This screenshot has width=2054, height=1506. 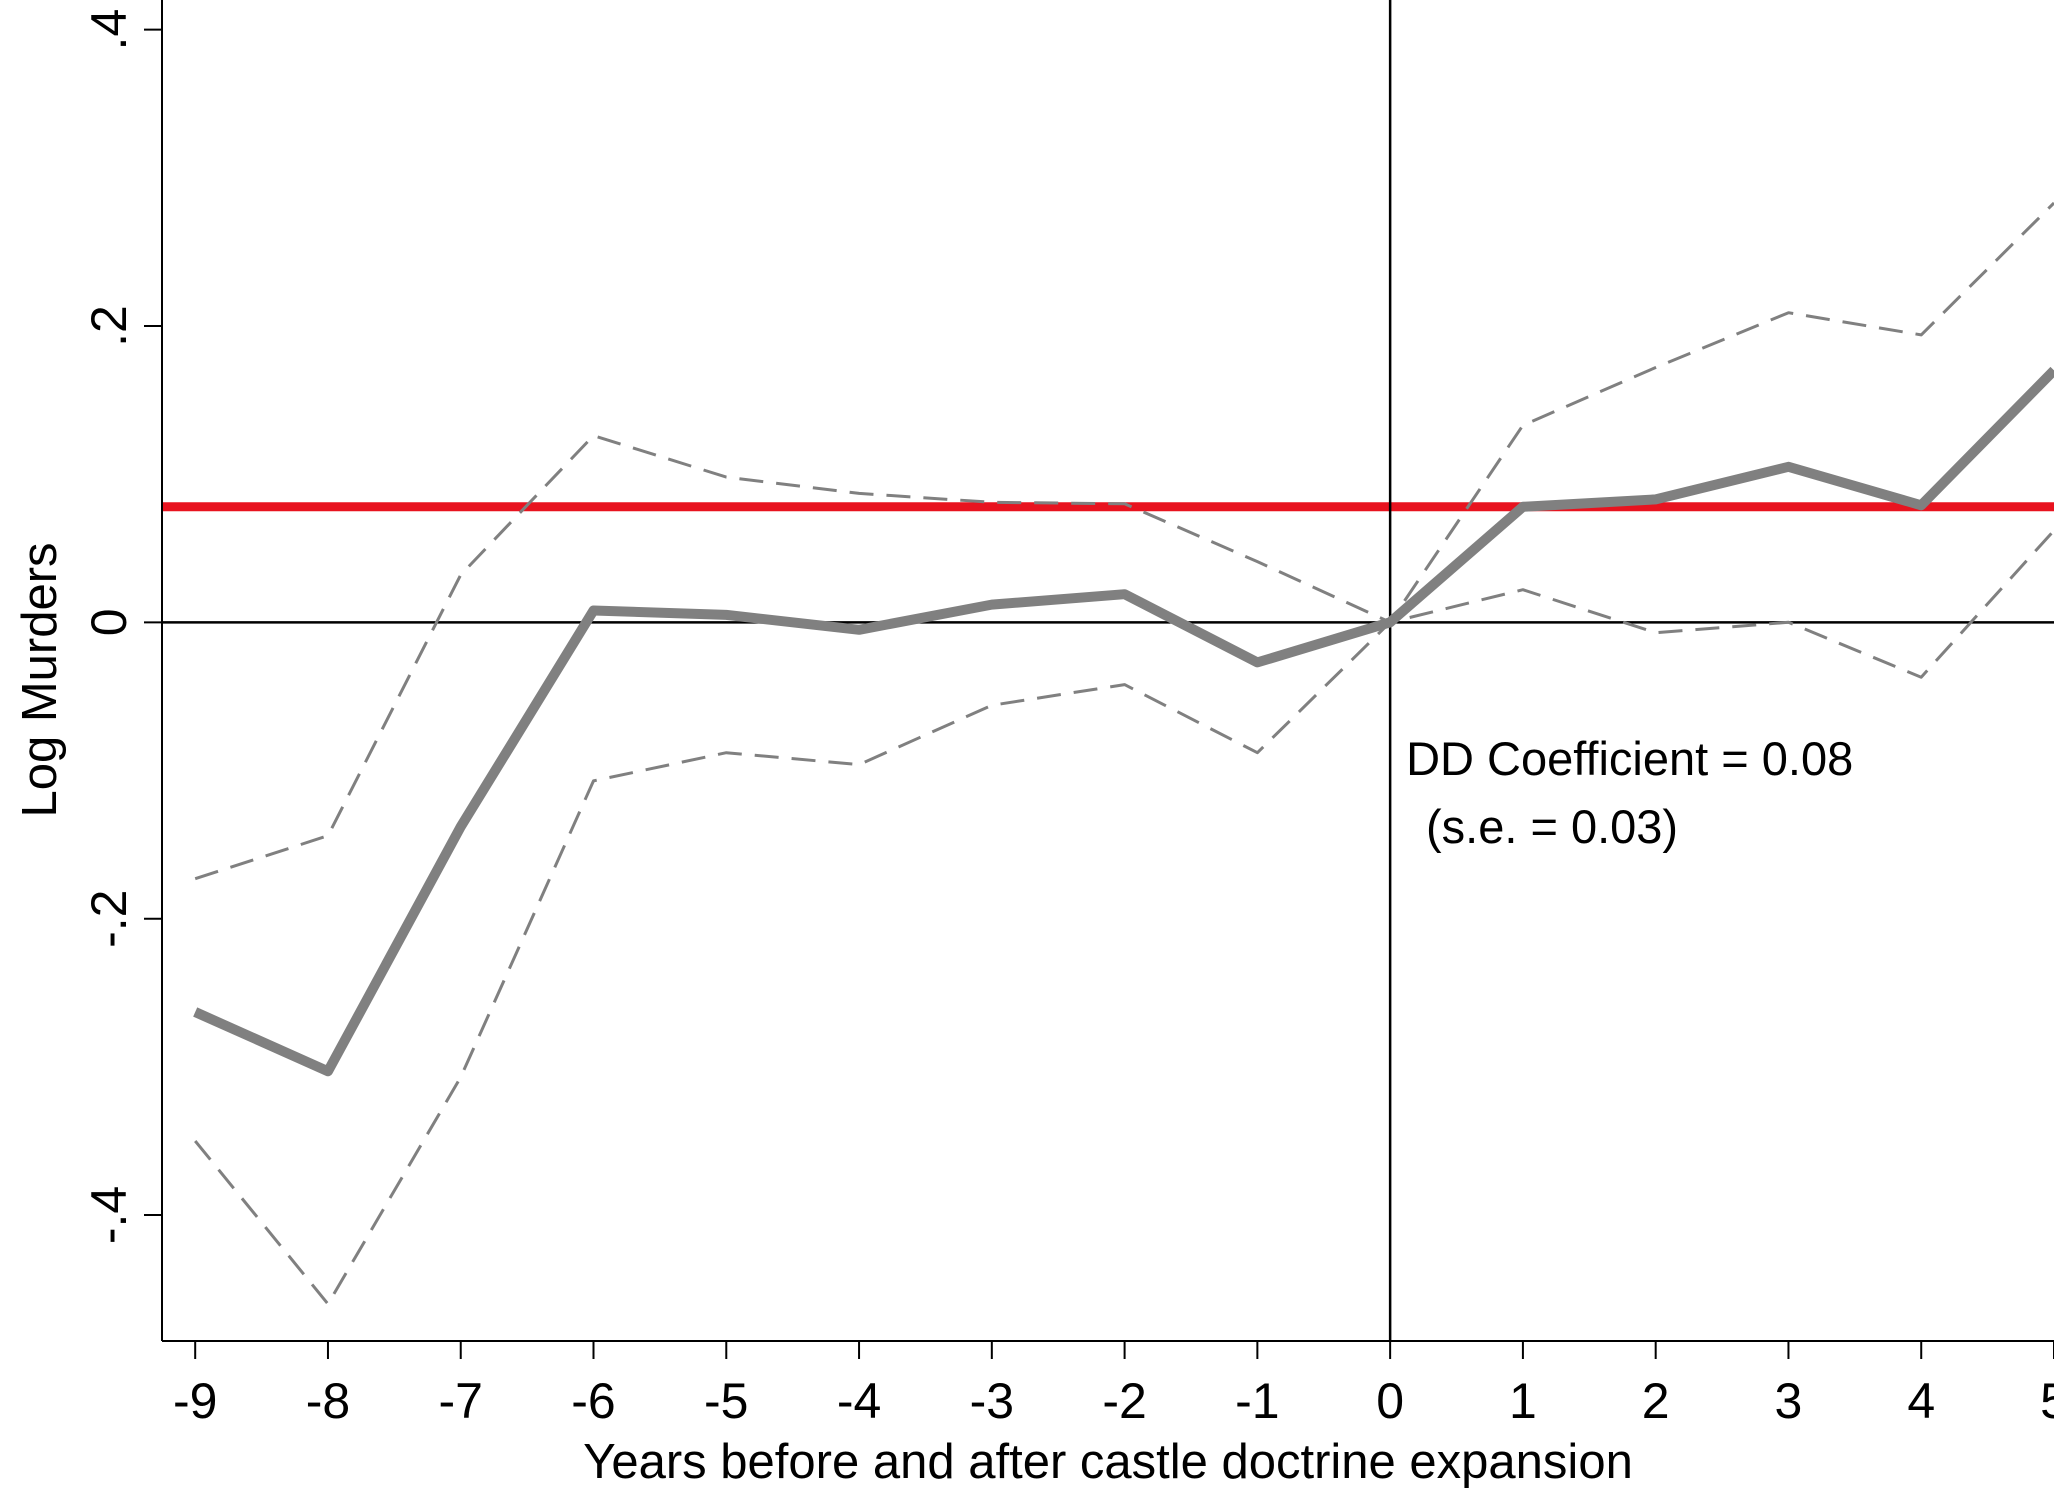 What do you see at coordinates (195, 1401) in the screenshot?
I see `x-tick-label: -9` at bounding box center [195, 1401].